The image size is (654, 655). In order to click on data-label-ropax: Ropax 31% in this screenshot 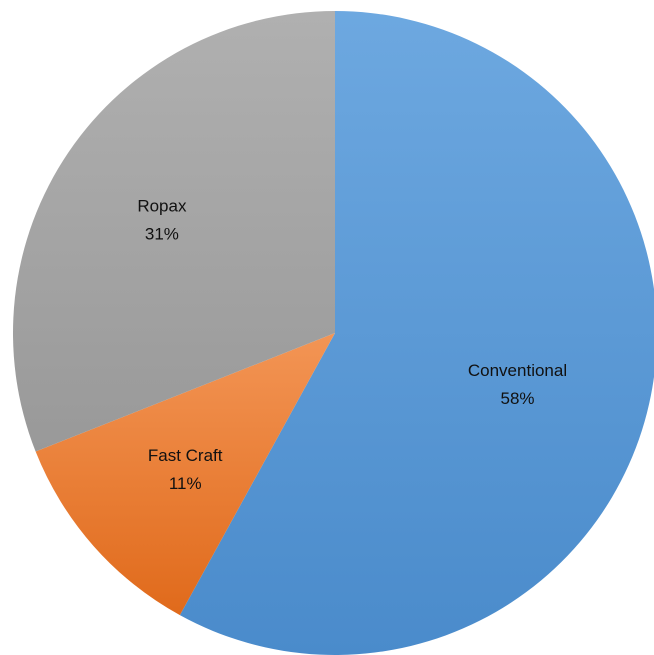, I will do `click(162, 219)`.